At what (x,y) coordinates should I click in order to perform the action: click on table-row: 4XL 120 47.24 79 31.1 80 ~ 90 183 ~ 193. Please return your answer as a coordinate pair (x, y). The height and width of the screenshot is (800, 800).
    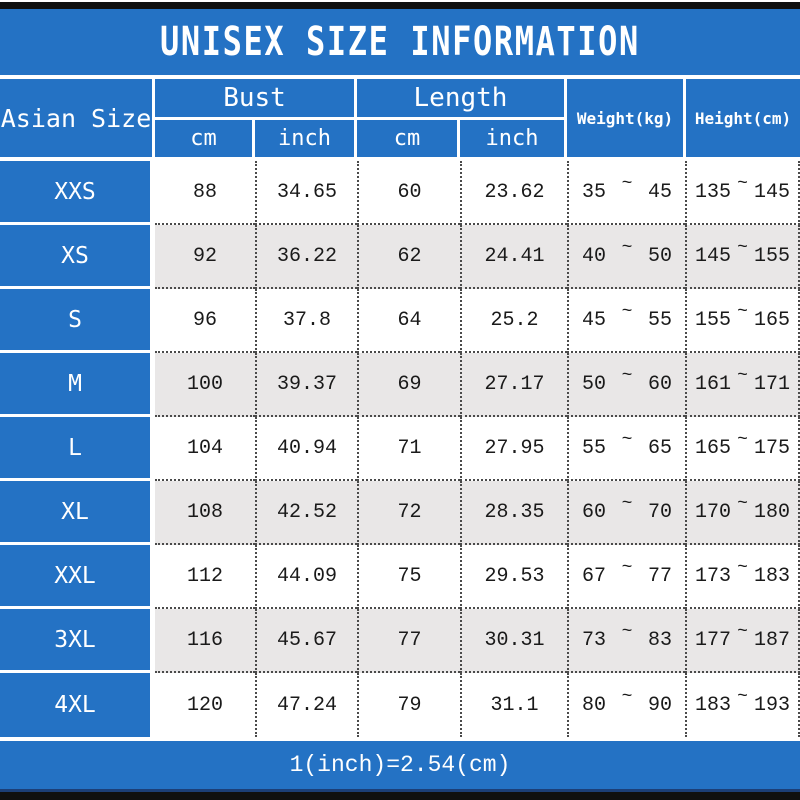
    Looking at the image, I should click on (400, 705).